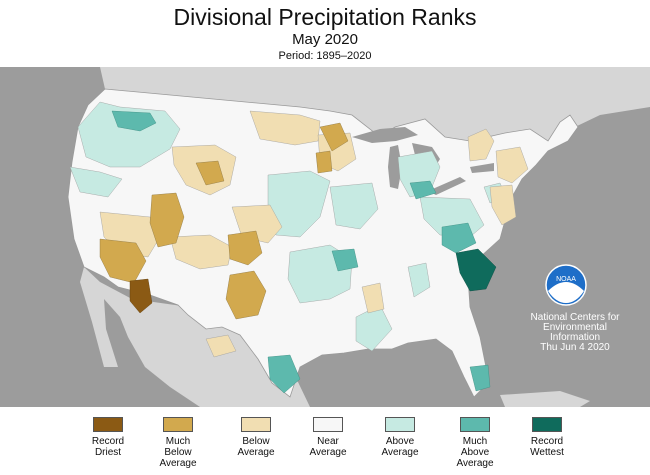 Image resolution: width=650 pixels, height=475 pixels. I want to click on legend-swatch-near, so click(328, 424).